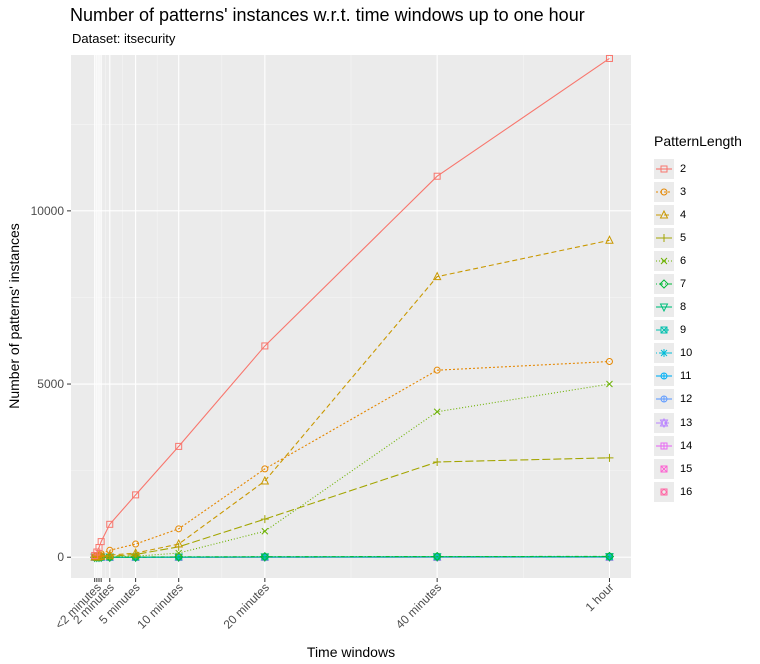 This screenshot has height=664, width=760. What do you see at coordinates (698, 353) in the screenshot?
I see `legend-item: 10` at bounding box center [698, 353].